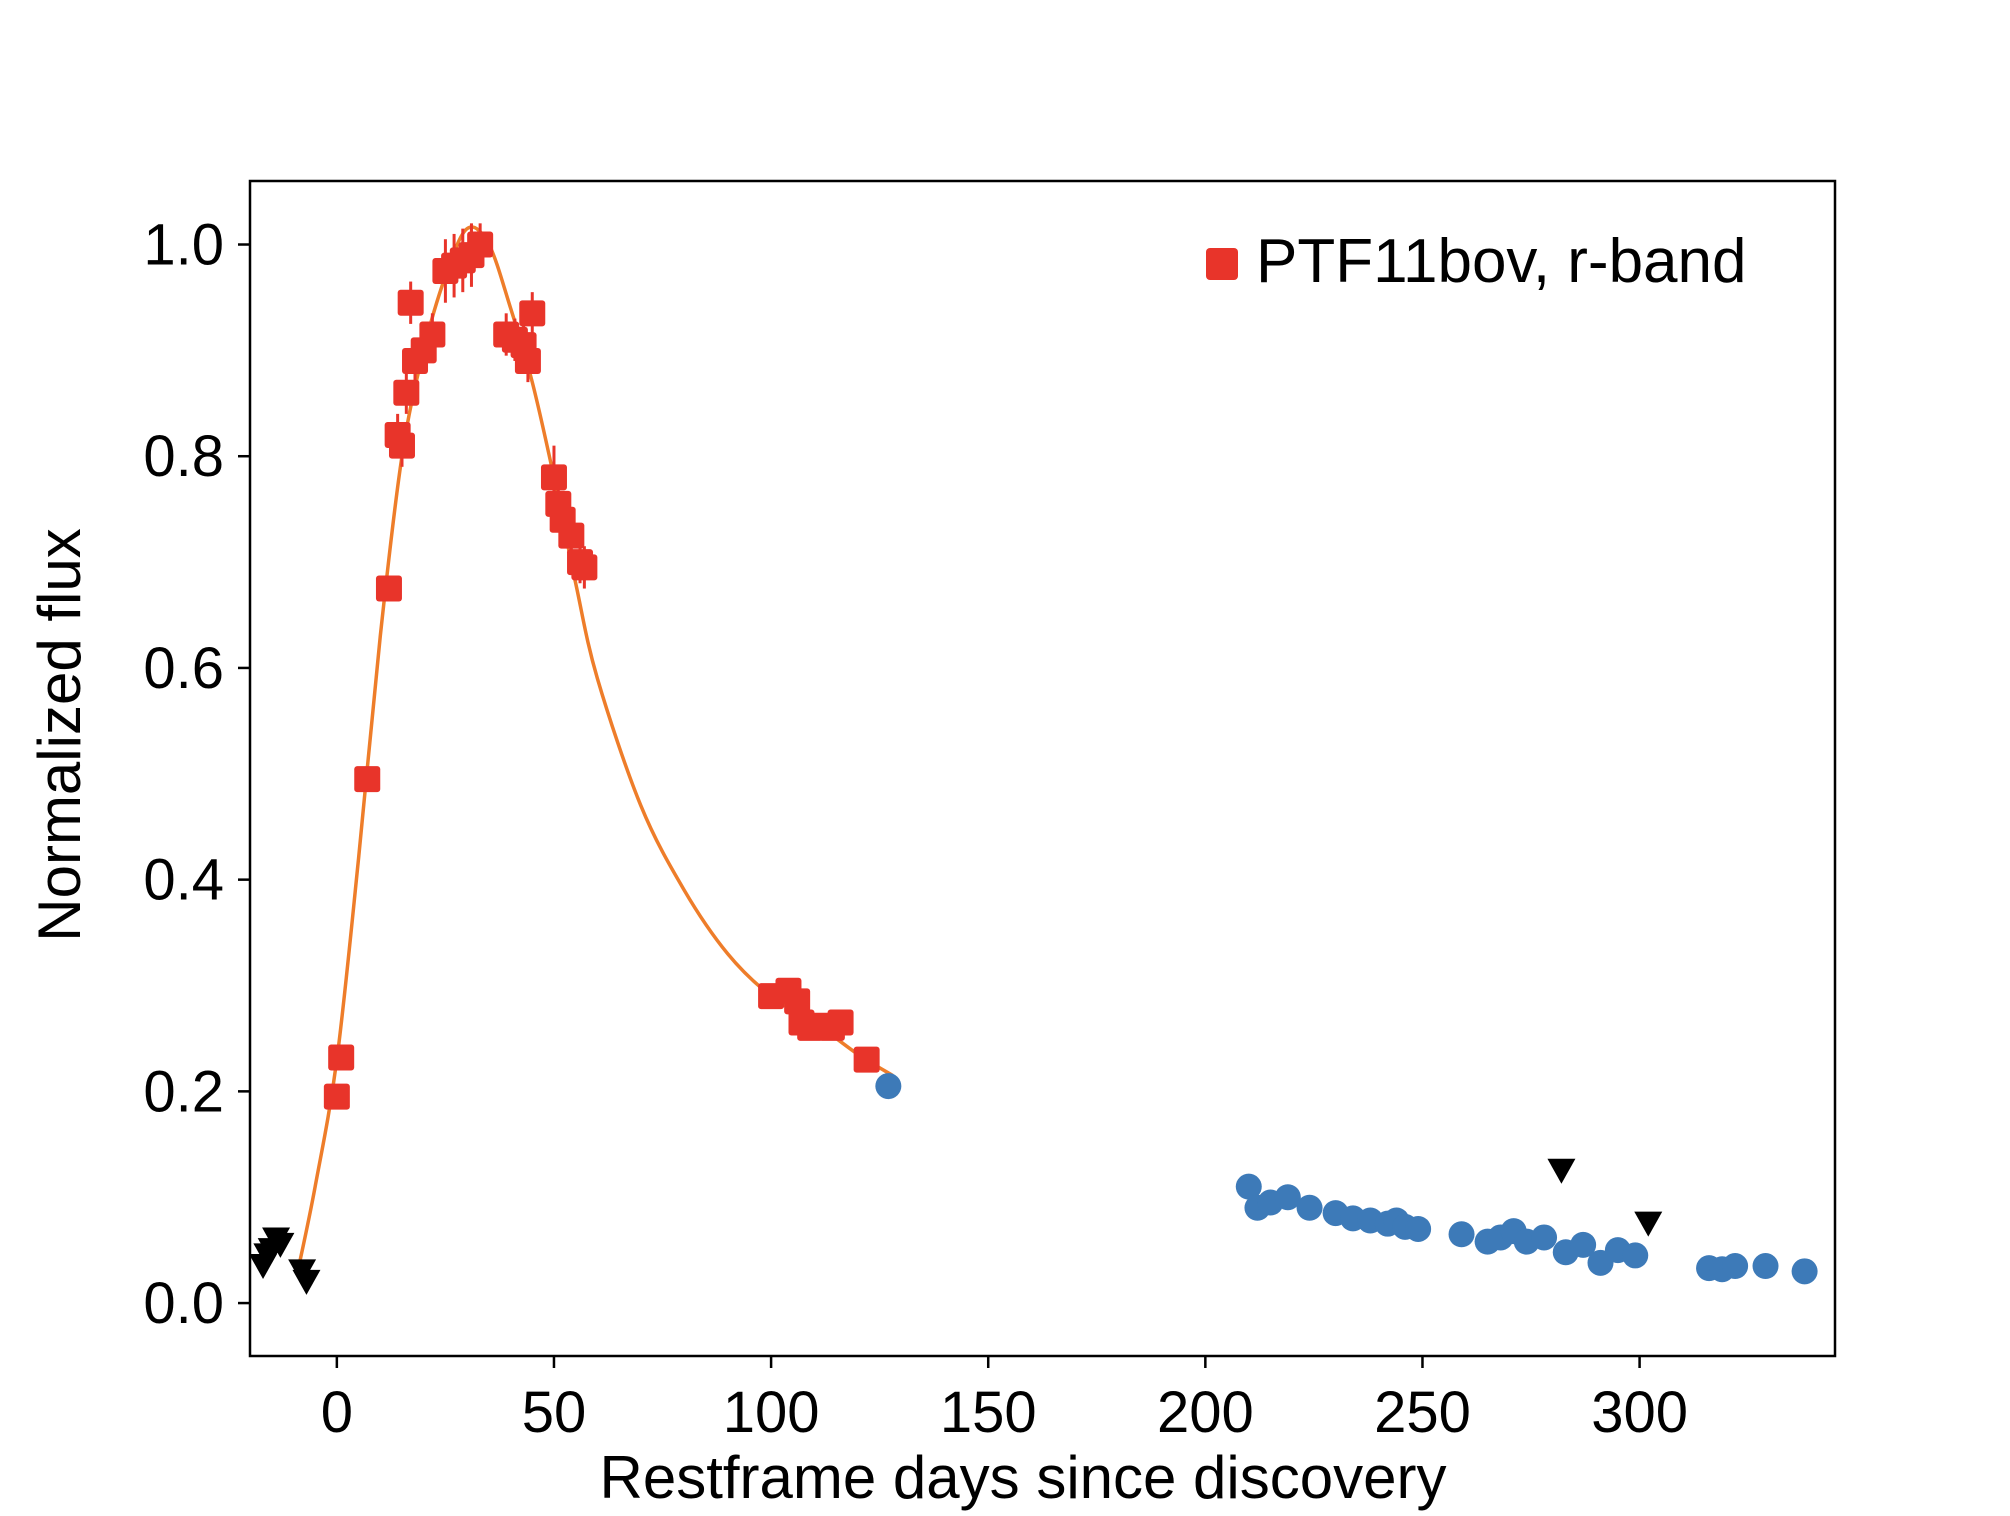 The height and width of the screenshot is (1516, 2010). What do you see at coordinates (1422, 1412) in the screenshot?
I see `x-tick-label: 250` at bounding box center [1422, 1412].